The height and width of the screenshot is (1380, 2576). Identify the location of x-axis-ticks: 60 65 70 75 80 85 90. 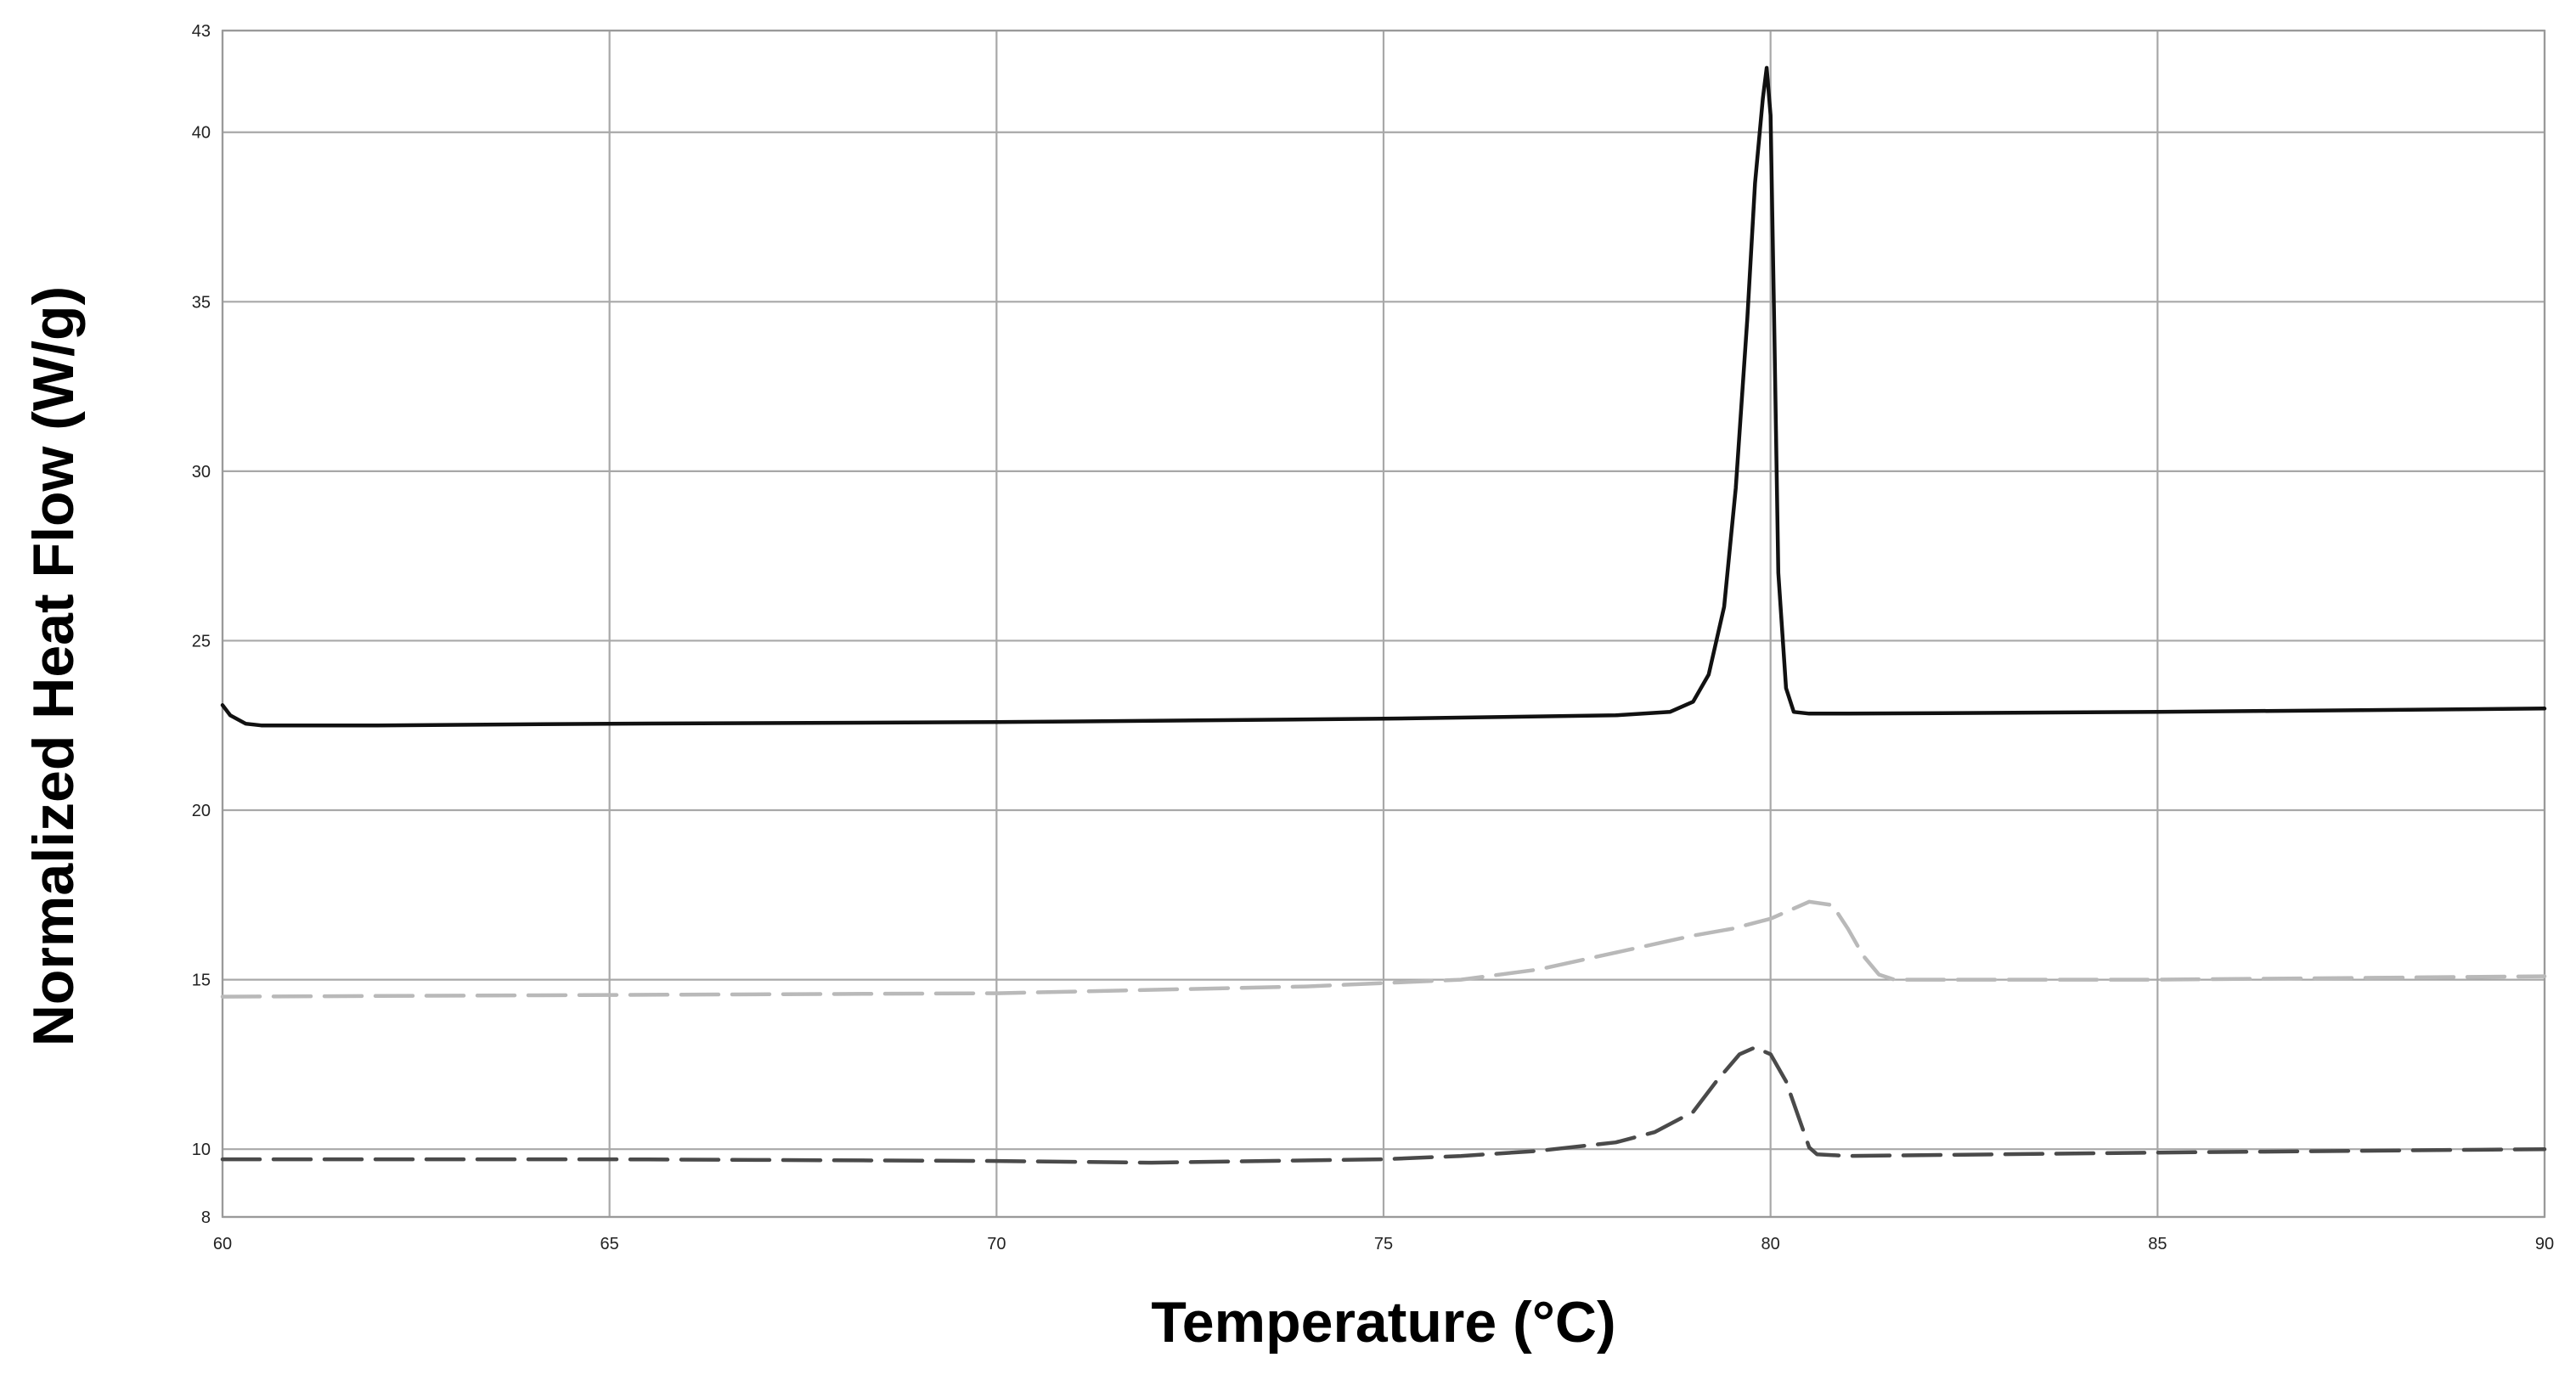
(1383, 1244).